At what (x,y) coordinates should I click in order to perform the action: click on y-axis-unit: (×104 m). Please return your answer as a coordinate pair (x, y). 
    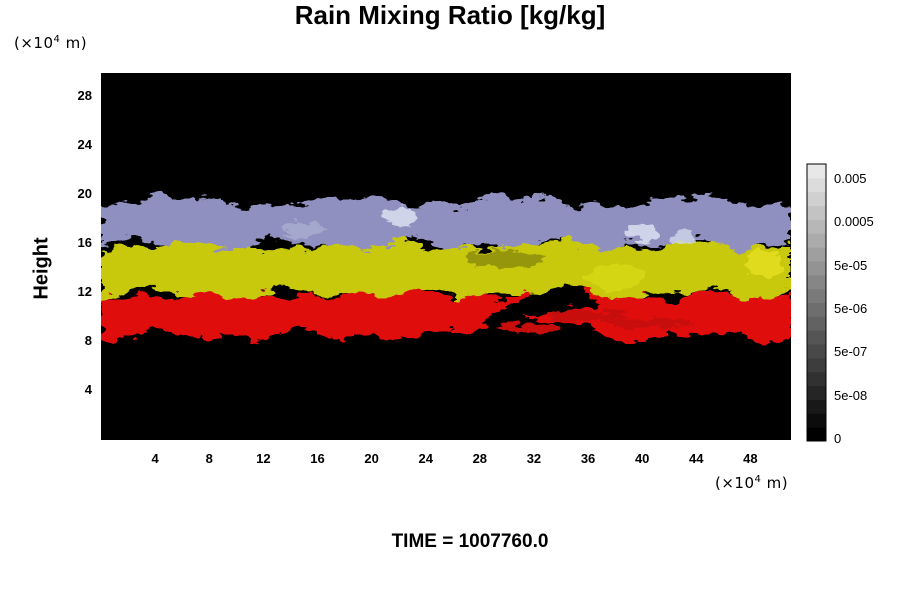
    Looking at the image, I should click on (51, 43).